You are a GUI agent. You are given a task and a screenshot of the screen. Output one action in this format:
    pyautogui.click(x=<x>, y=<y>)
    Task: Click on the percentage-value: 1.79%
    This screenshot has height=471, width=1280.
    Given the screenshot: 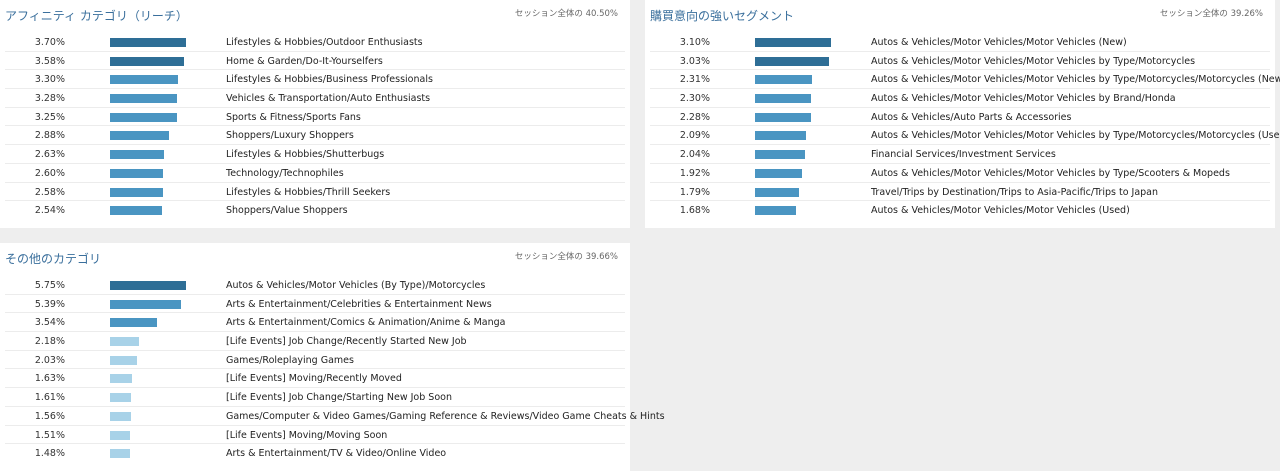 What is the action you would take?
    pyautogui.click(x=694, y=192)
    